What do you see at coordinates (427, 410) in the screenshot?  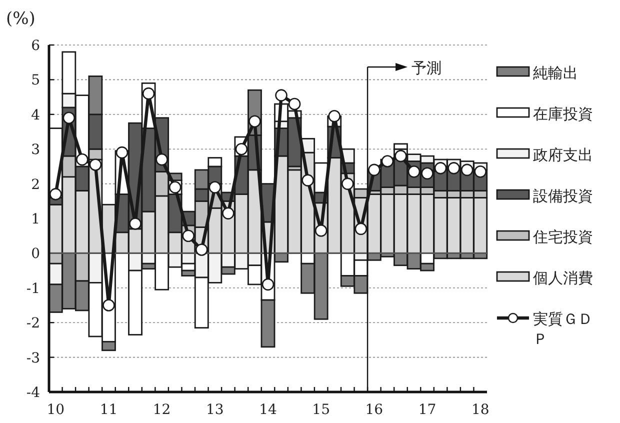 I see `x-tick-label: 17` at bounding box center [427, 410].